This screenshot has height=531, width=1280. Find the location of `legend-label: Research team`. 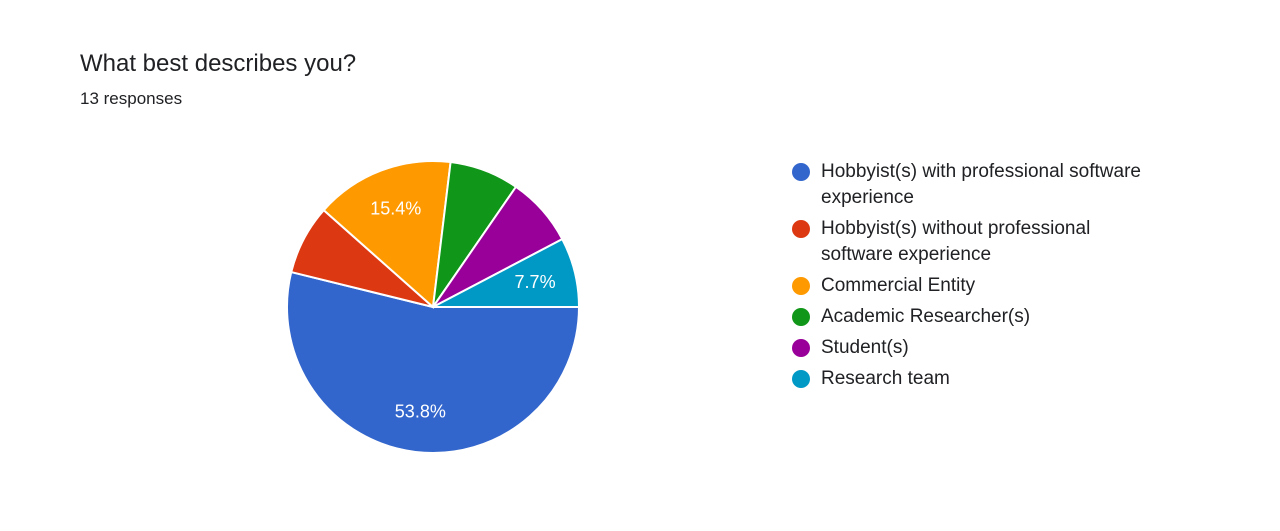

legend-label: Research team is located at coordinates (885, 378).